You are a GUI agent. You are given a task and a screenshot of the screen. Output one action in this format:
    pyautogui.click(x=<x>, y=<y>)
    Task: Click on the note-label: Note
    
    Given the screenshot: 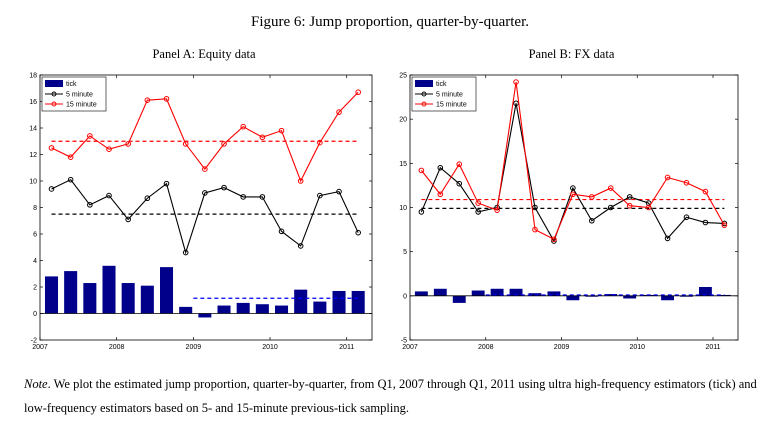 What is the action you would take?
    pyautogui.click(x=36, y=384)
    